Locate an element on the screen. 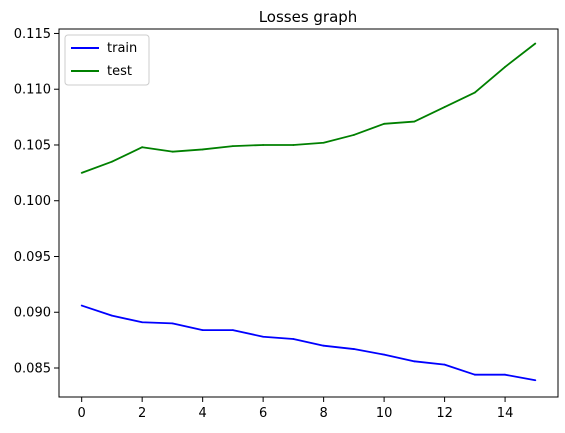 Image resolution: width=565 pixels, height=433 pixels. x-tick-label: 8 is located at coordinates (323, 413).